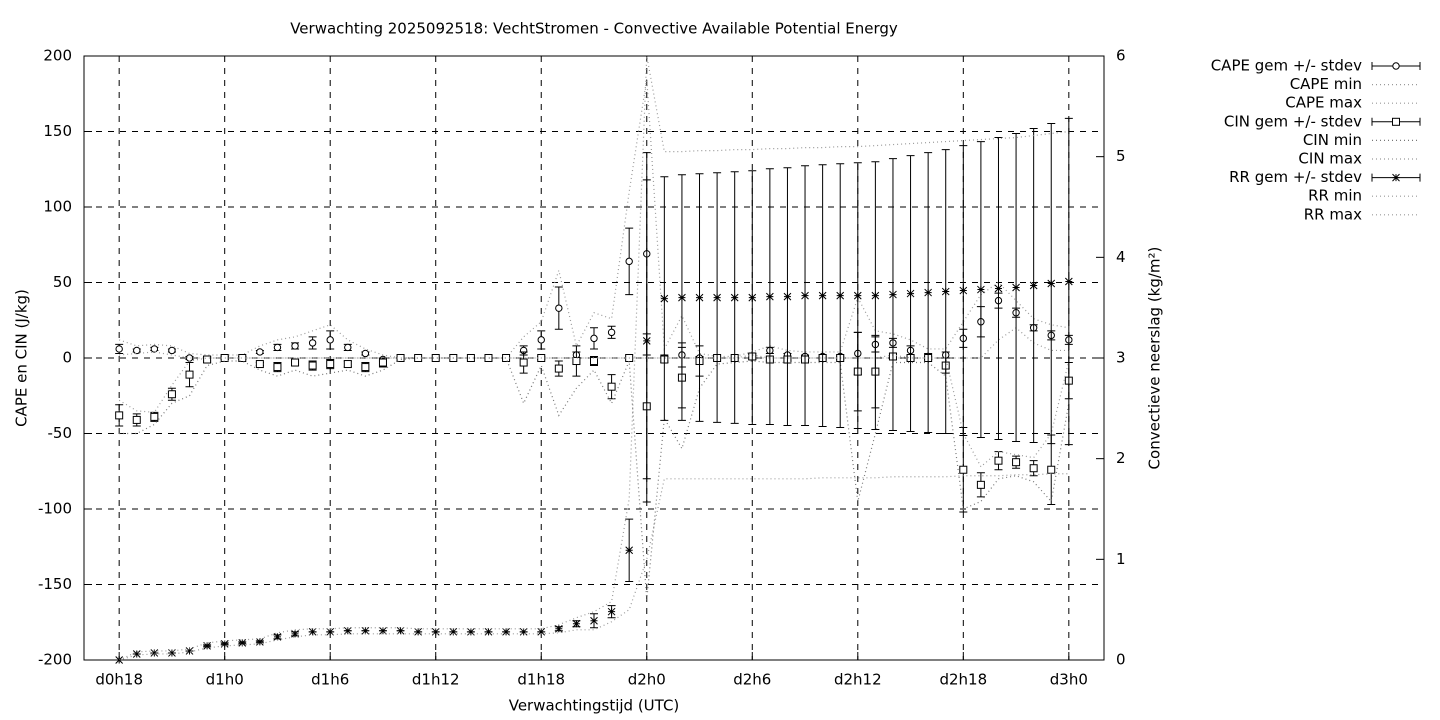  What do you see at coordinates (1330, 159) in the screenshot?
I see `legend-label: CIN max` at bounding box center [1330, 159].